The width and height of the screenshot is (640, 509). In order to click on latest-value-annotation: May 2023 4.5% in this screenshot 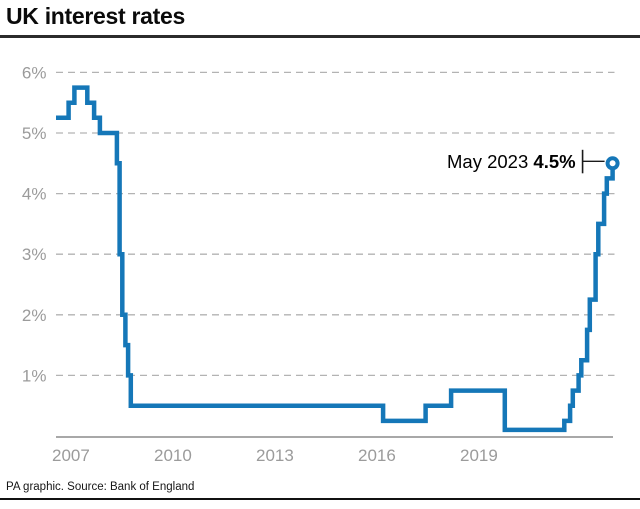, I will do `click(511, 161)`.